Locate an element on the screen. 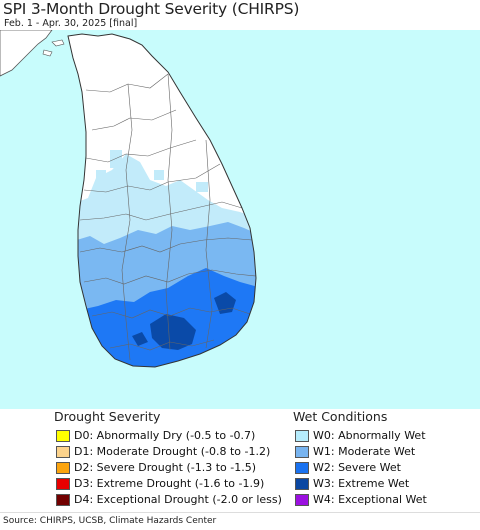 Image resolution: width=480 pixels, height=530 pixels. swatch-d4 is located at coordinates (63, 499).